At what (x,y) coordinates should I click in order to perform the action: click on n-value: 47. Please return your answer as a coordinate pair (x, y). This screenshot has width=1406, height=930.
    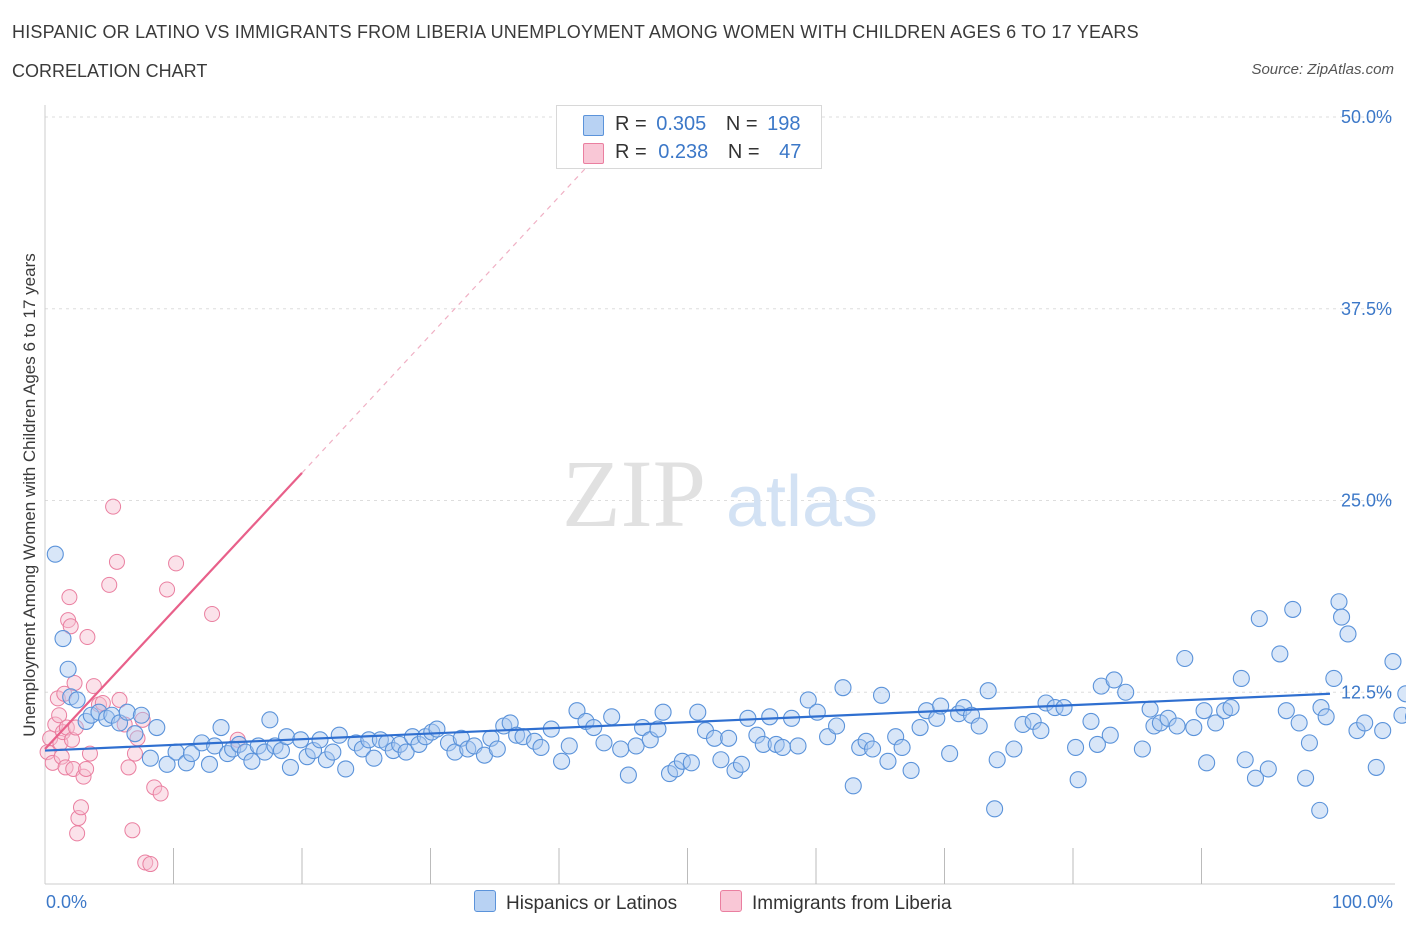
    Looking at the image, I should click on (790, 152).